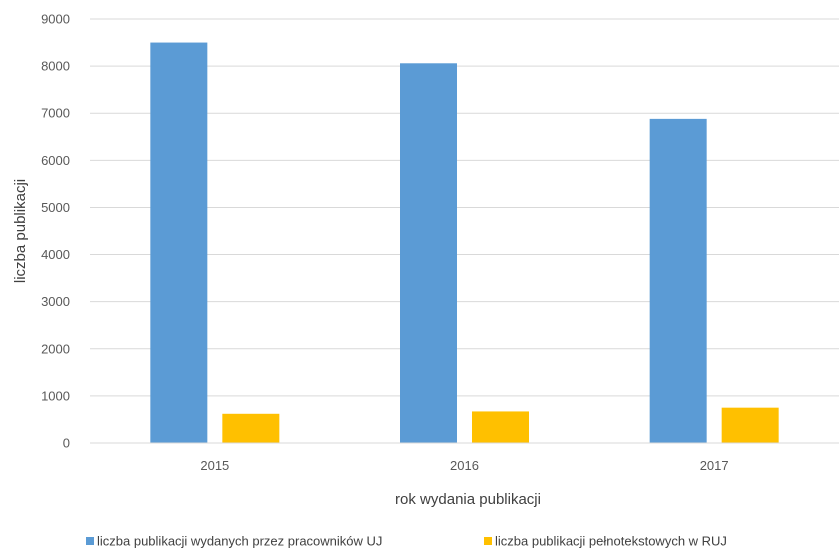  What do you see at coordinates (214, 465) in the screenshot?
I see `x-tick-label: 2015` at bounding box center [214, 465].